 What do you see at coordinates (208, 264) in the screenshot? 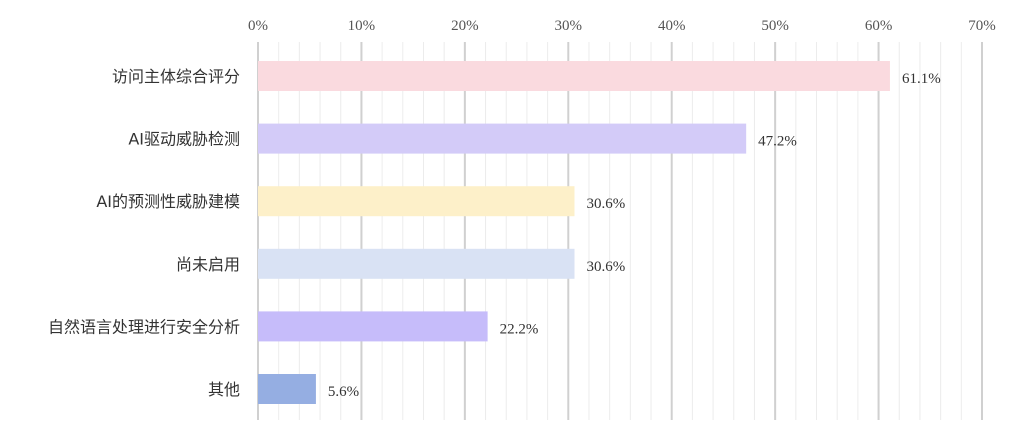
I see `category-label: 尚未启用` at bounding box center [208, 264].